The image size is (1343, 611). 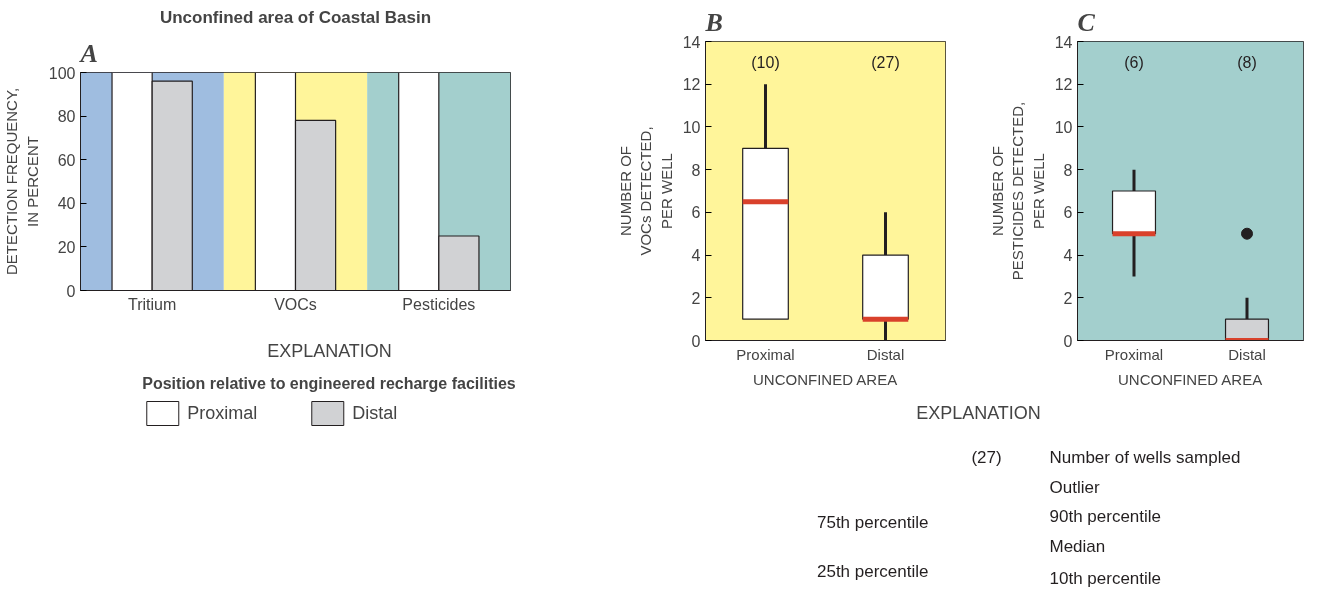 What do you see at coordinates (22, 181) in the screenshot?
I see `y-axis-title: DETECTION FREQUENCY, IN PERCENT` at bounding box center [22, 181].